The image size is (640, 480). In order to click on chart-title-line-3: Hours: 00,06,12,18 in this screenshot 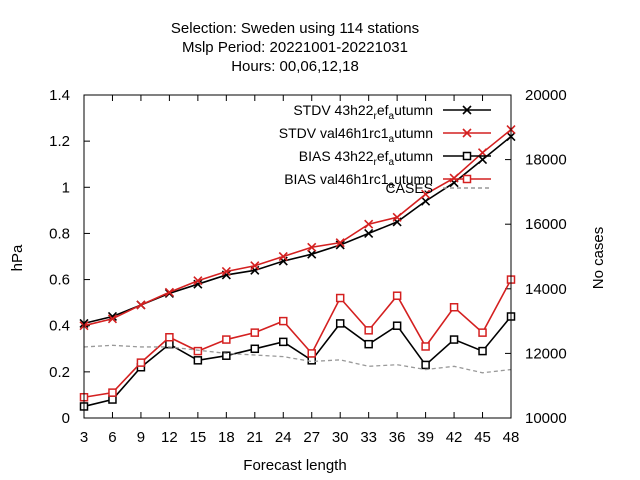, I will do `click(295, 66)`.